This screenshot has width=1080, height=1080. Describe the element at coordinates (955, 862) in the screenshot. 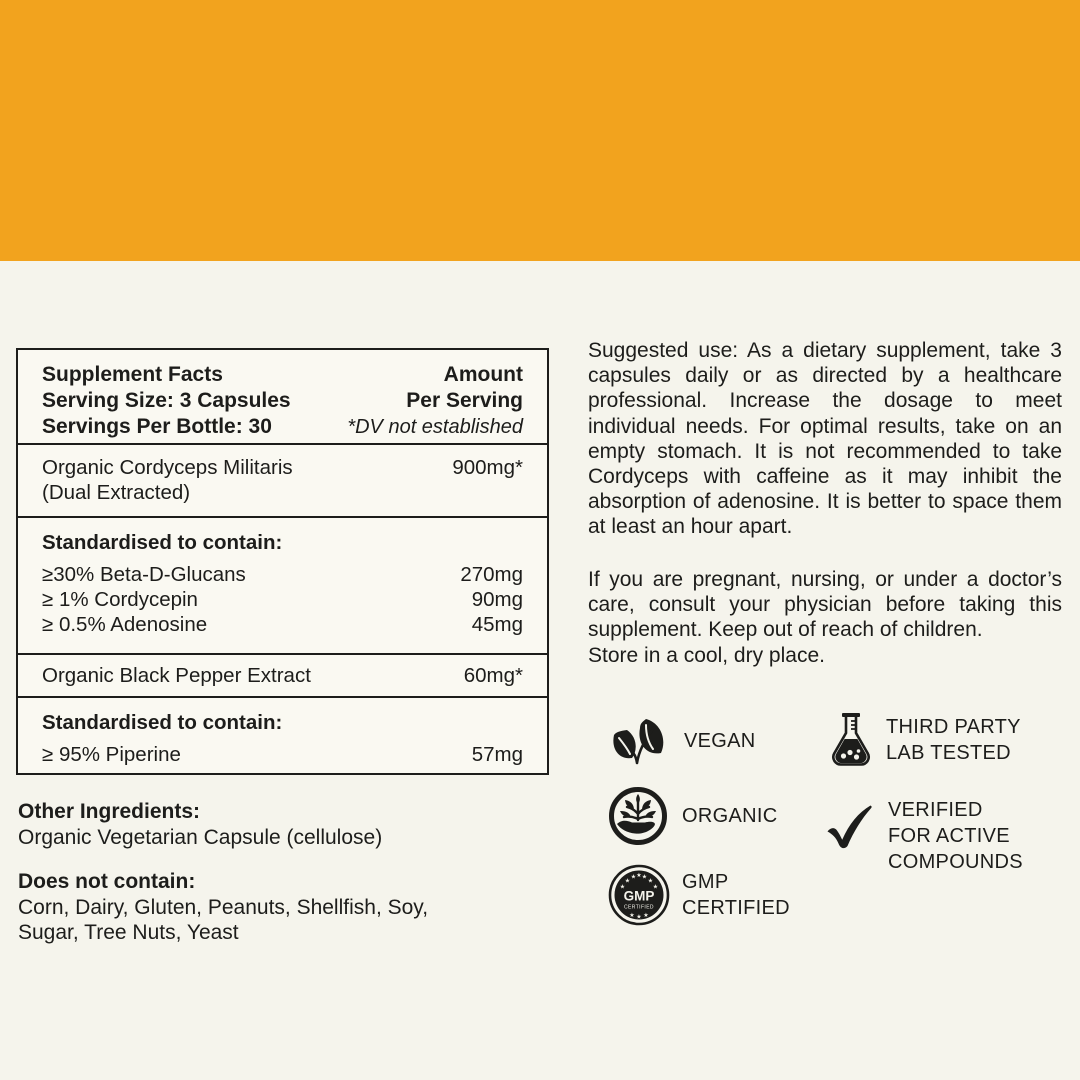

I see `verified-label-line3: COMPOUNDS` at that location.